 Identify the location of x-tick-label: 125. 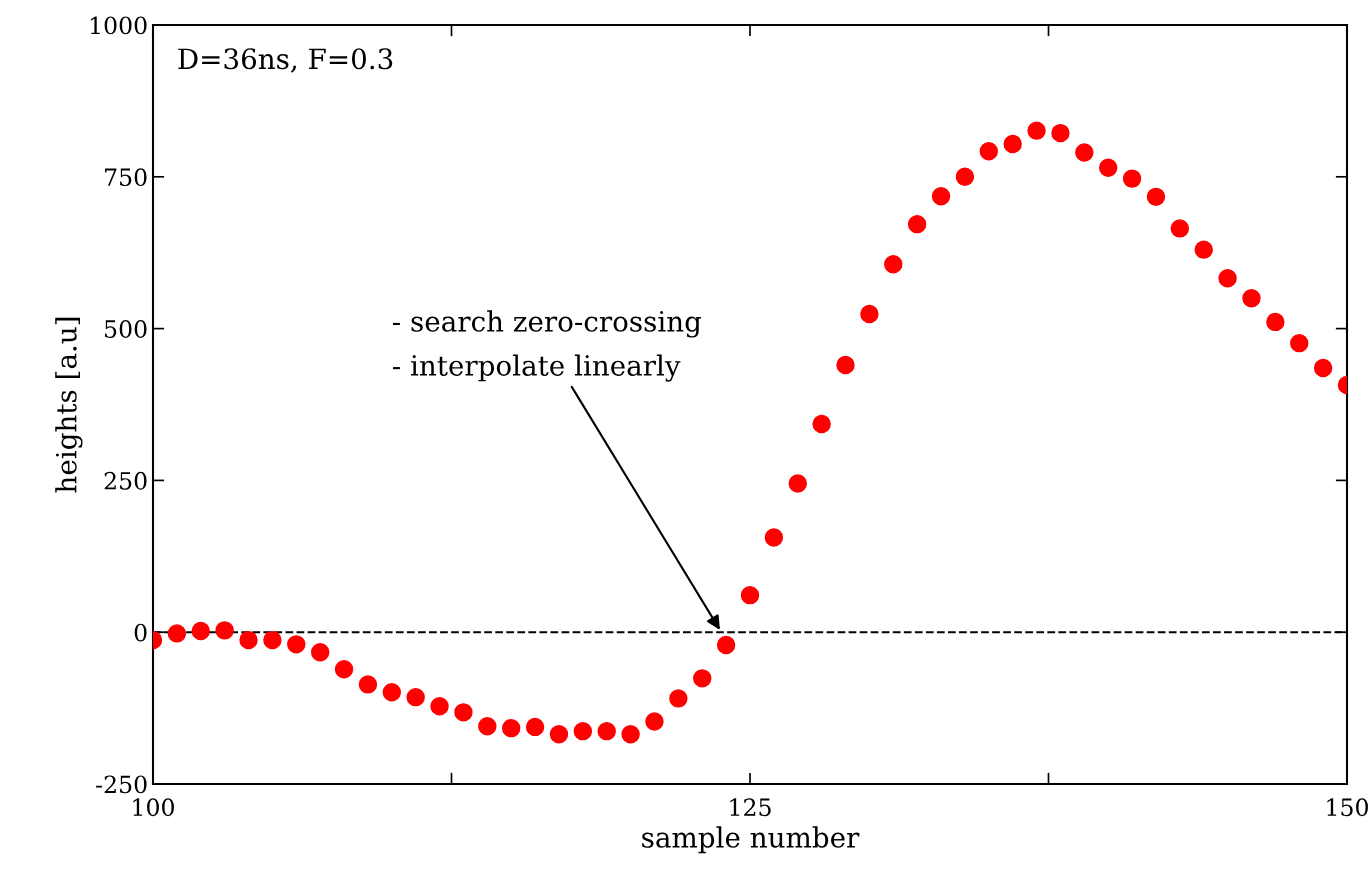
(750, 807).